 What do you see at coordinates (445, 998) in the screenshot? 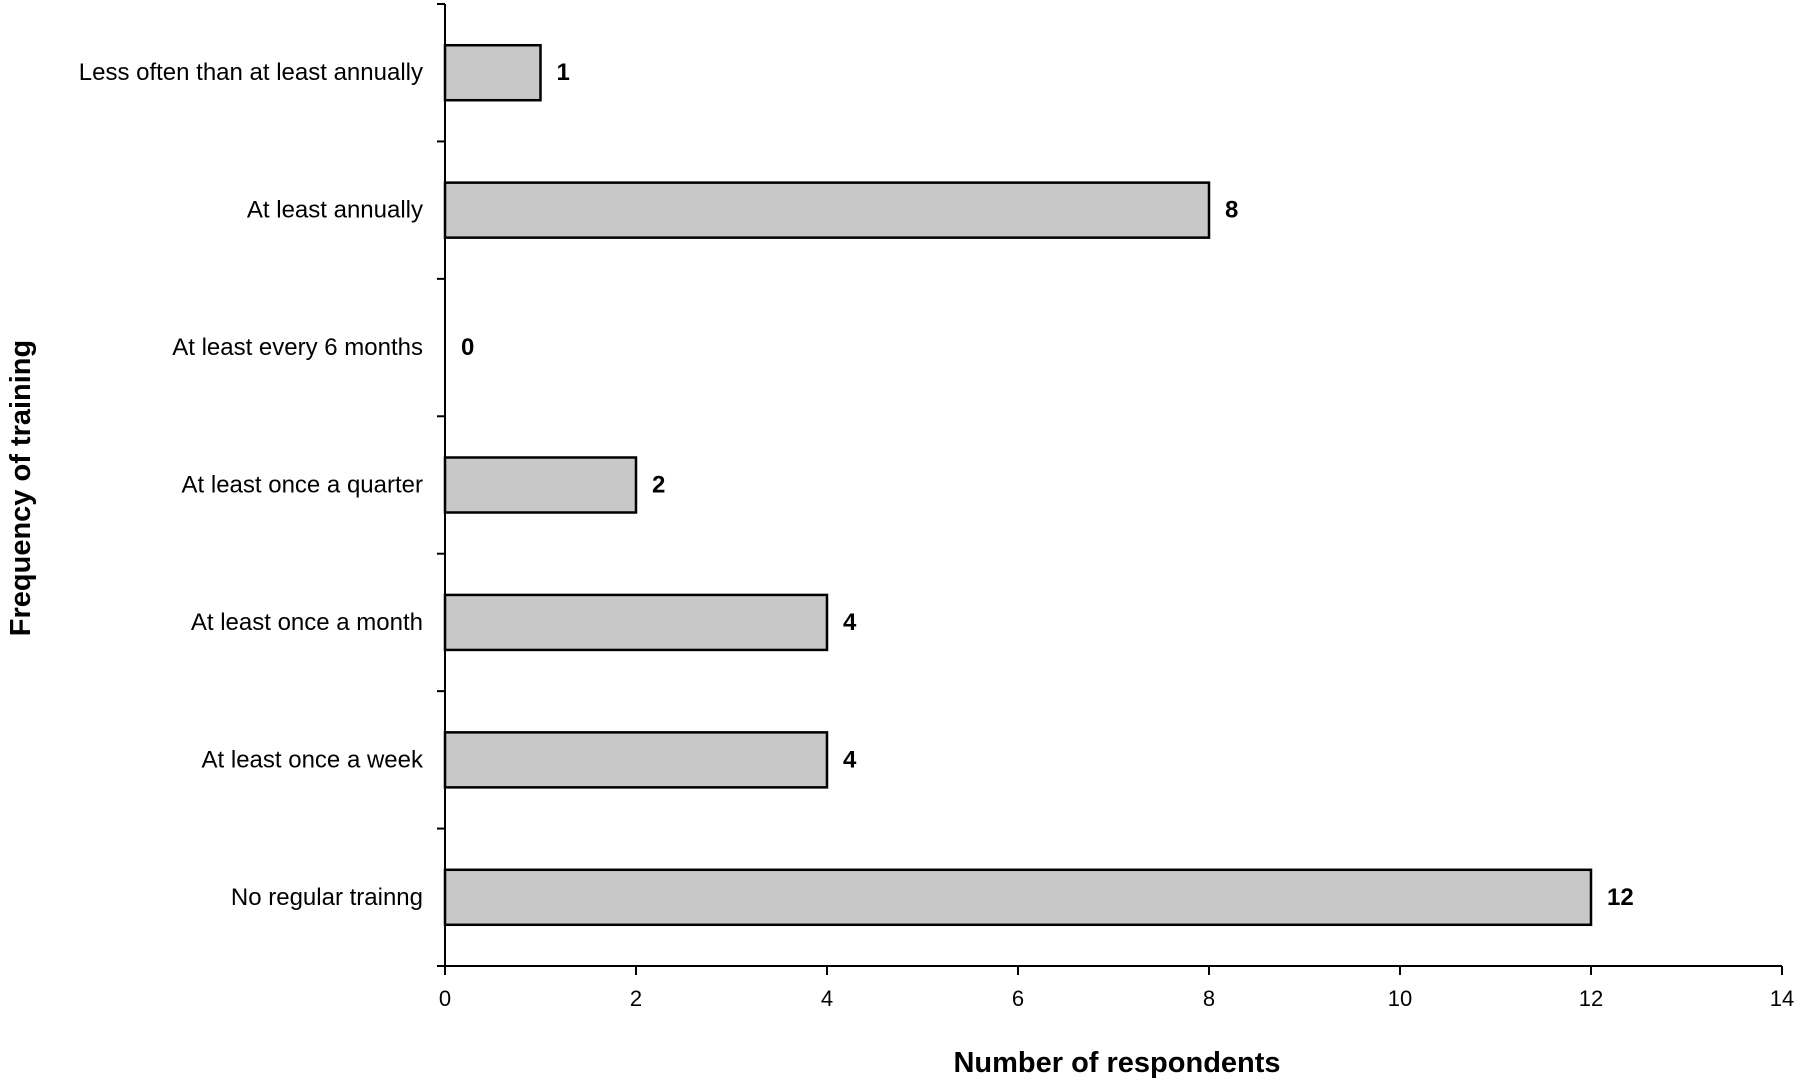
I see `x-tick-label-0: 0` at bounding box center [445, 998].